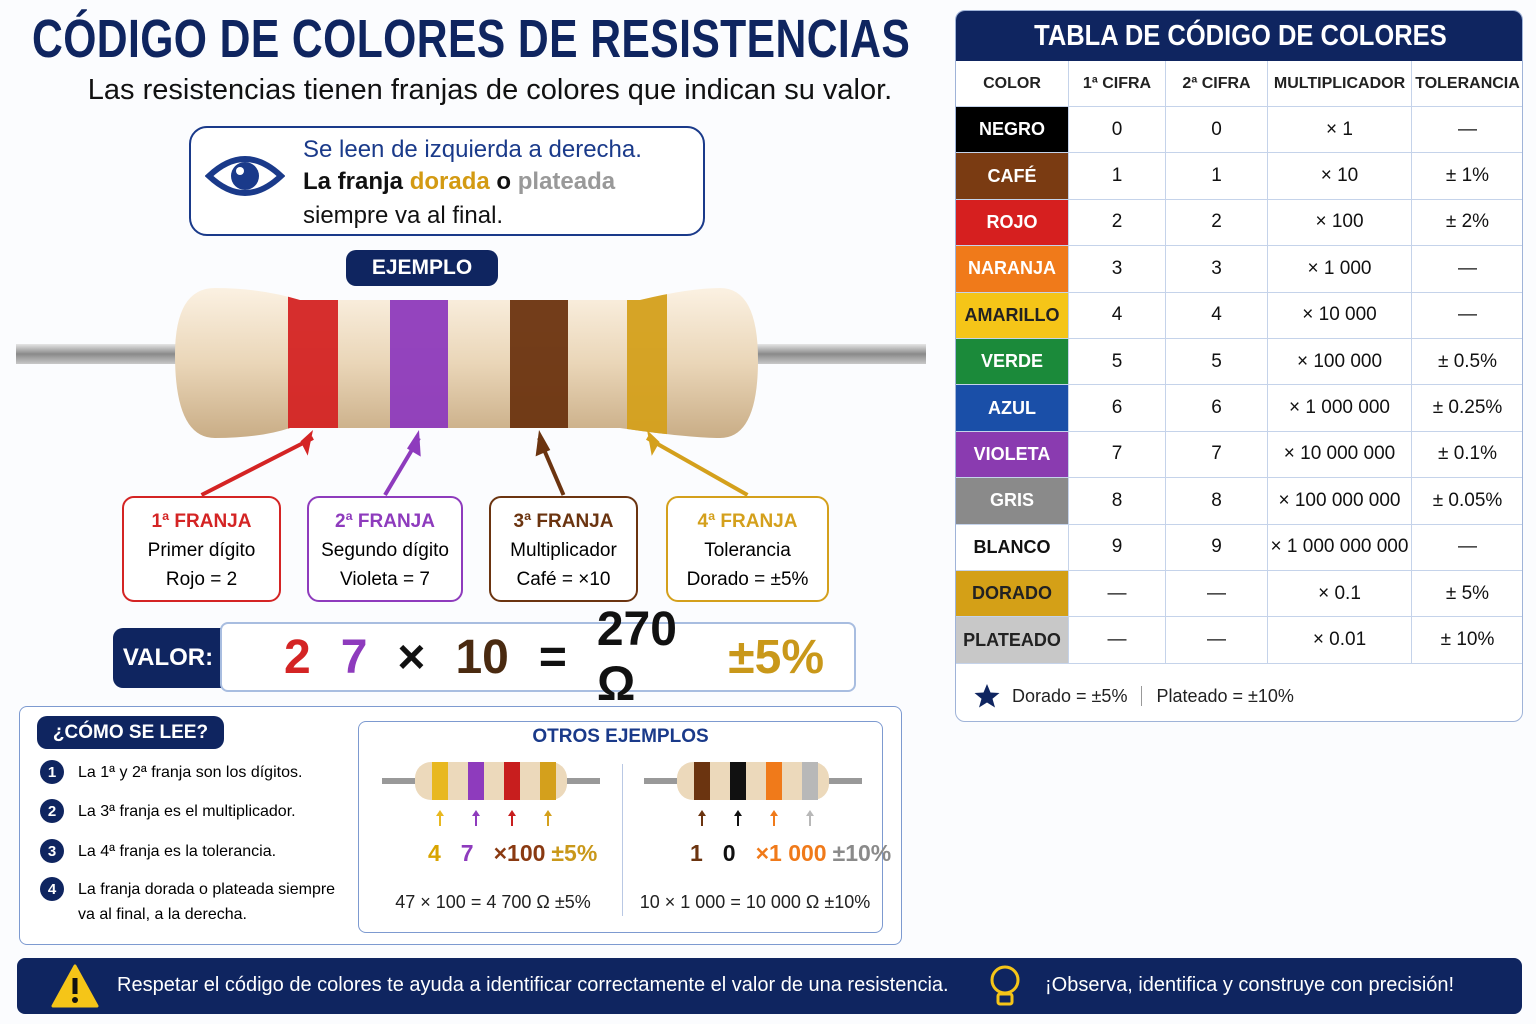 The image size is (1536, 1024). I want to click on step-text: La 1ª y 2ª franja son los dígitos., so click(190, 772).